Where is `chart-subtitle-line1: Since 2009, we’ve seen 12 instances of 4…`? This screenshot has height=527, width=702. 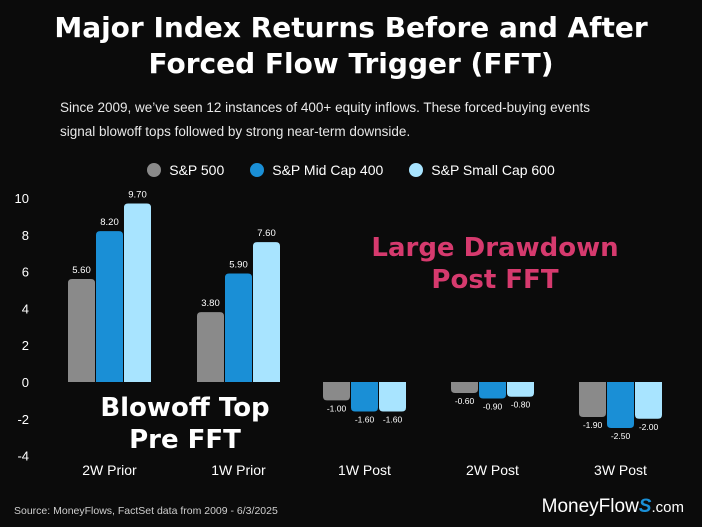 chart-subtitle-line1: Since 2009, we’ve seen 12 instances of 4… is located at coordinates (325, 107).